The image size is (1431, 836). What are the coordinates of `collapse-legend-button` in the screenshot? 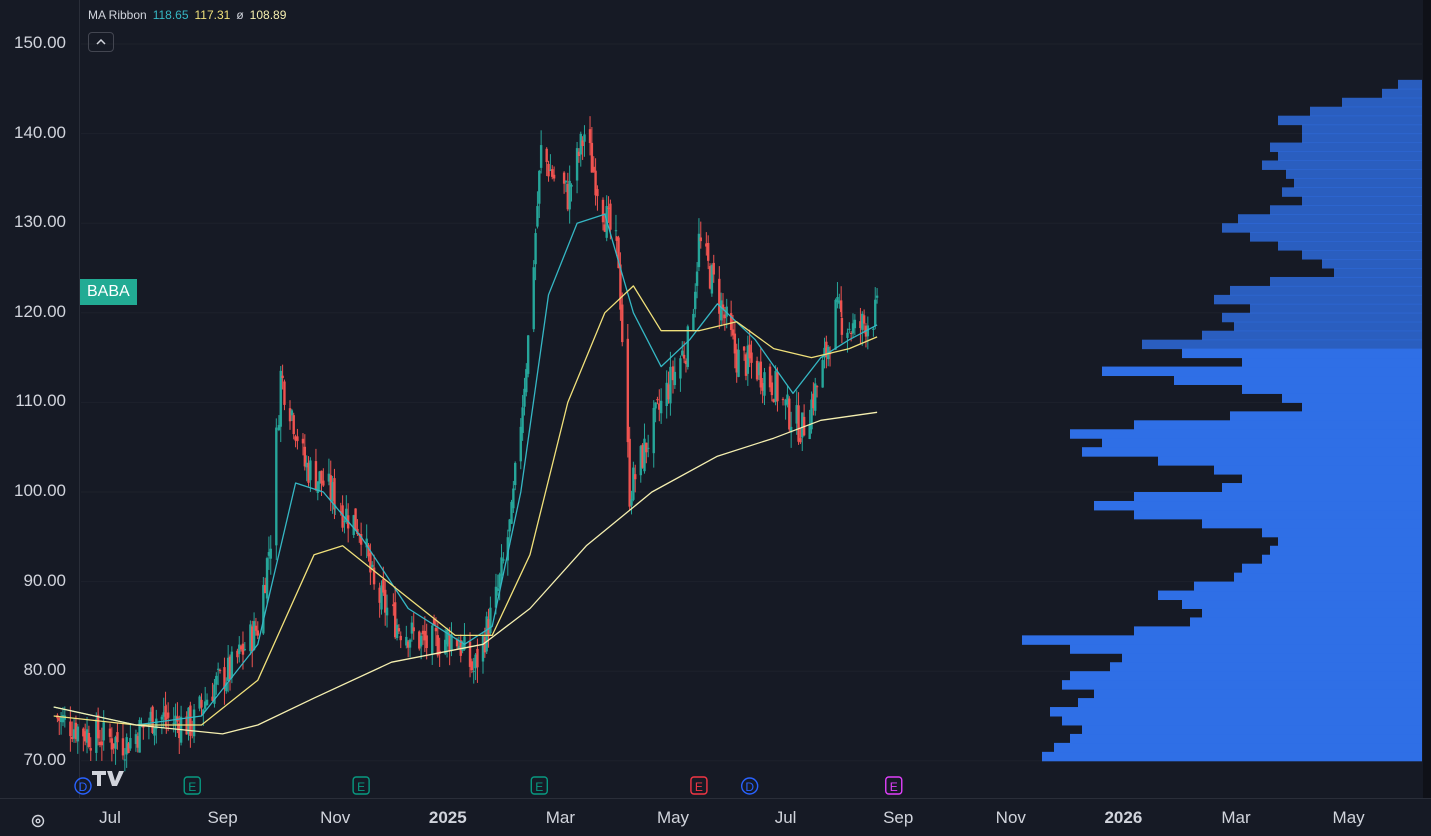 It's located at (101, 42).